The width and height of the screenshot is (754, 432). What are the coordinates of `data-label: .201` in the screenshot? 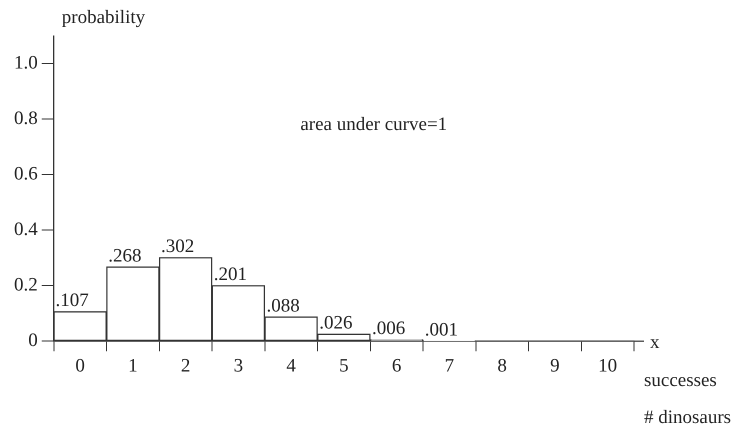 It's located at (230, 274).